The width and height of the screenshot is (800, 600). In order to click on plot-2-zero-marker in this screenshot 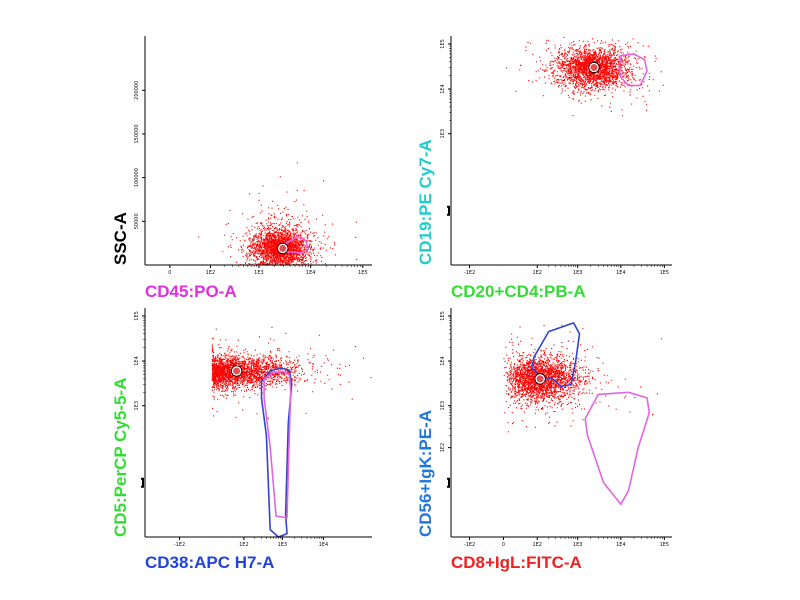, I will do `click(448, 210)`.